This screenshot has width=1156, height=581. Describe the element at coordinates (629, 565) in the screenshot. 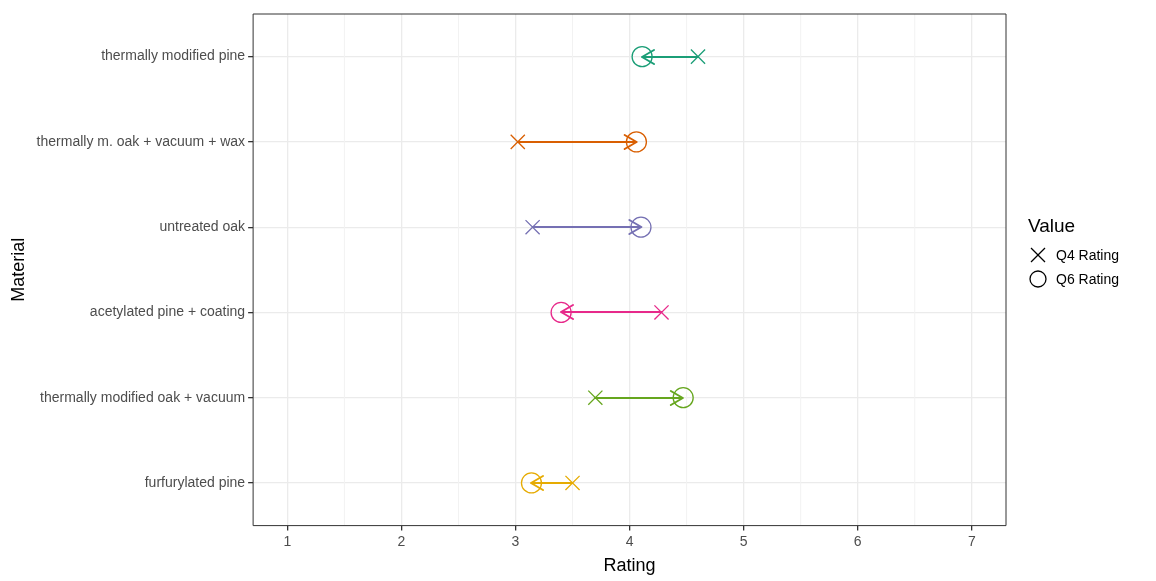

I see `x-axis-title: Rating` at that location.